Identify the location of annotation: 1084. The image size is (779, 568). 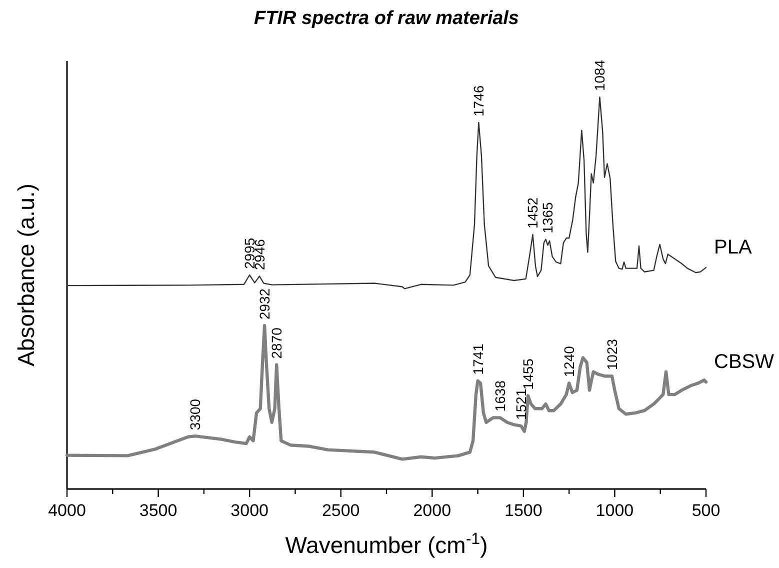
(600, 76).